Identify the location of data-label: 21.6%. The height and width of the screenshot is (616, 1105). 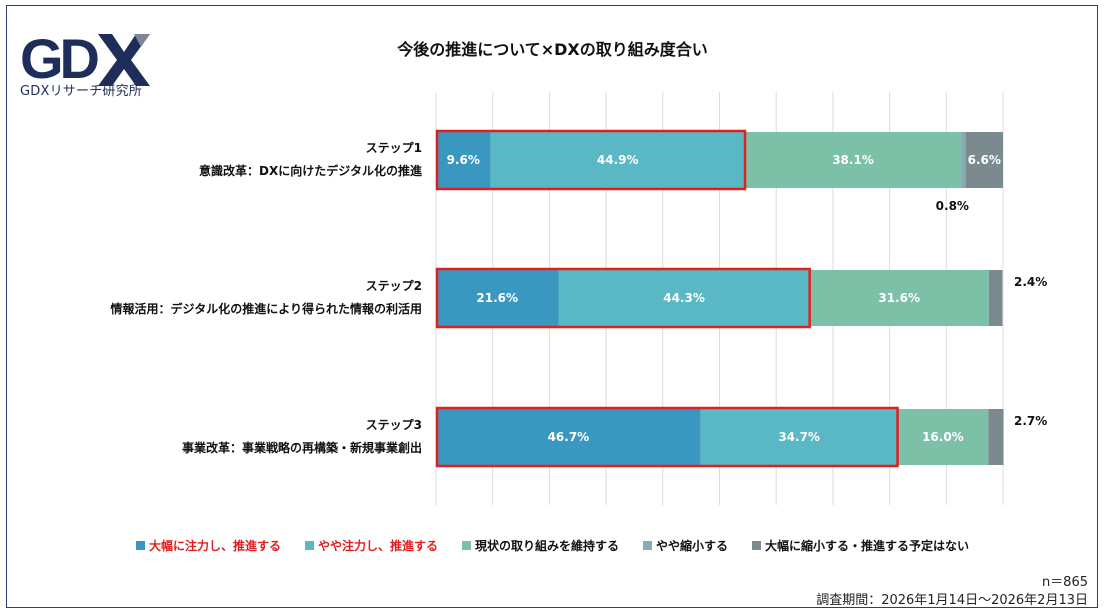
(497, 298).